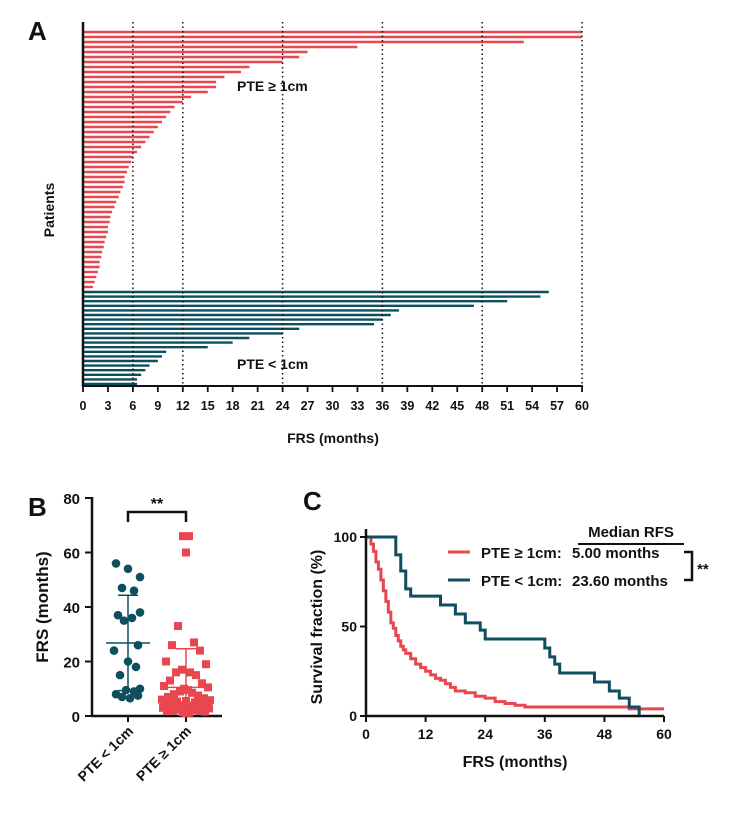 This screenshot has height=833, width=739. Describe the element at coordinates (557, 406) in the screenshot. I see `x-tick-label: 57` at that location.